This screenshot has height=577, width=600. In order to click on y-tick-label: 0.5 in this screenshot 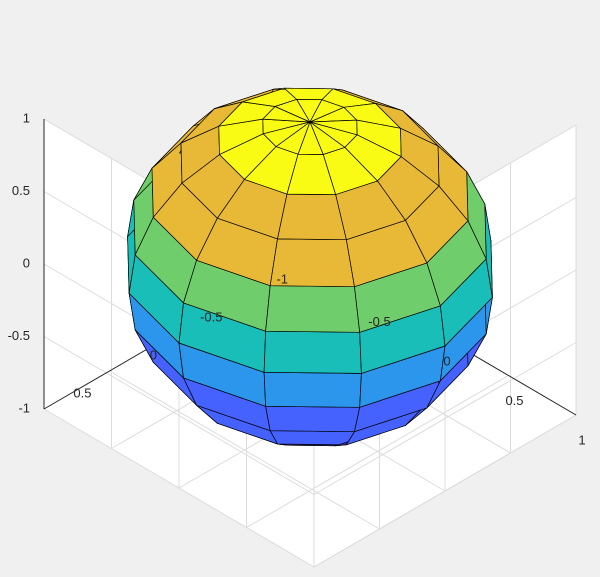, I will do `click(82, 392)`.